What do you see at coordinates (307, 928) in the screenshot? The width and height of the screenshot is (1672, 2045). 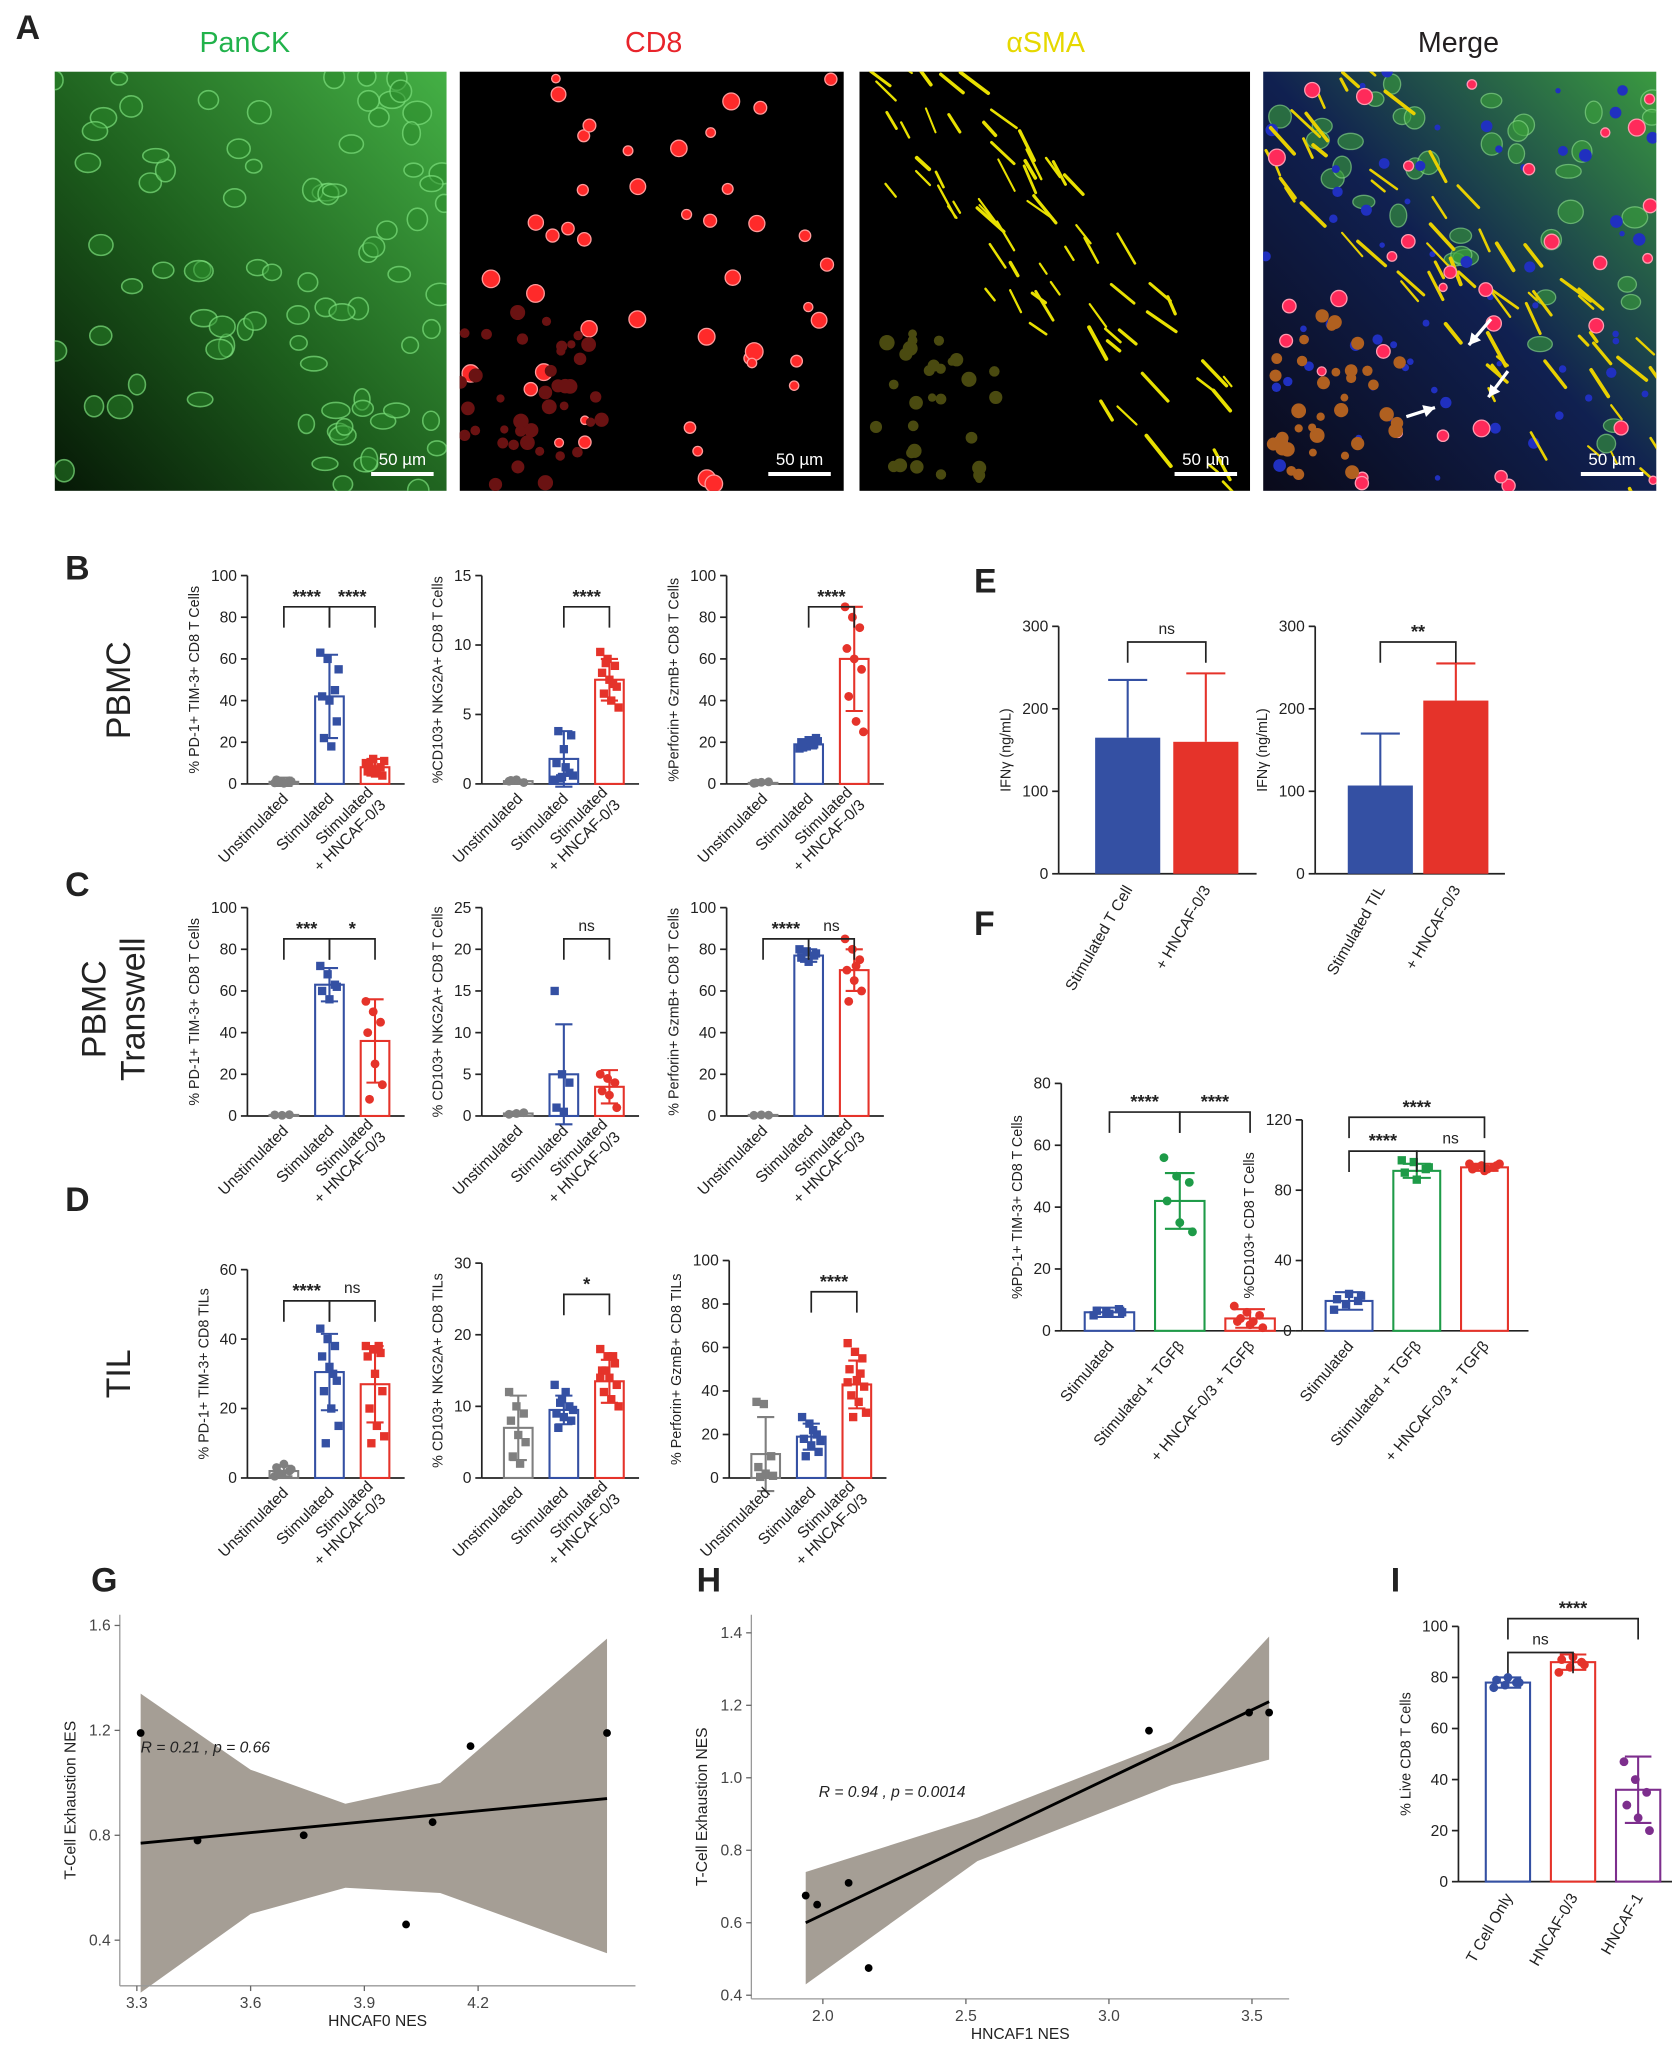 I see `significance-label: ***` at bounding box center [307, 928].